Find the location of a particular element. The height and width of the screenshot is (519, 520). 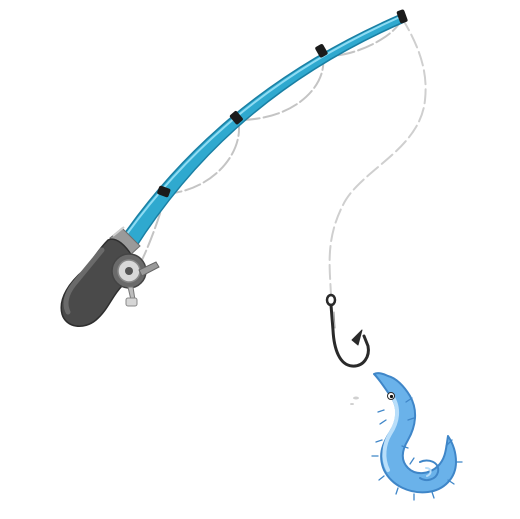

handle-highlight is located at coordinates (84, 281).